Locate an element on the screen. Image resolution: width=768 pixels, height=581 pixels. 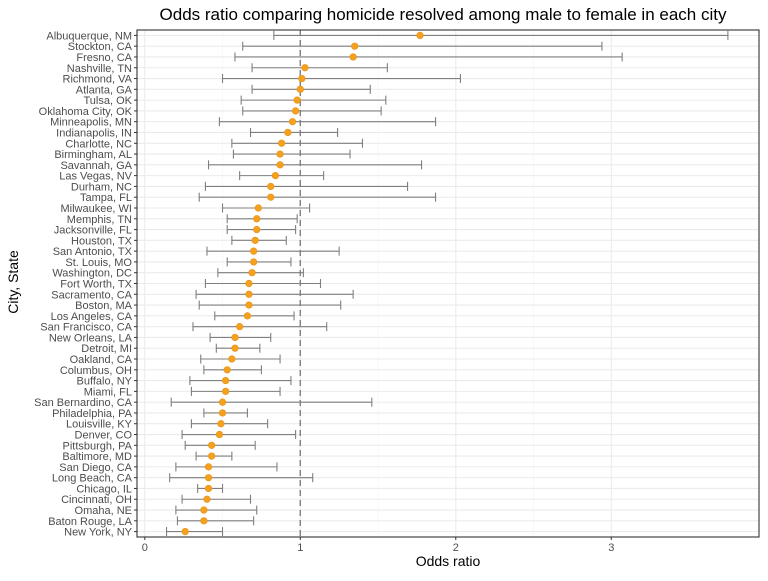
y-tick-label: Denver, CO is located at coordinates (104, 436).